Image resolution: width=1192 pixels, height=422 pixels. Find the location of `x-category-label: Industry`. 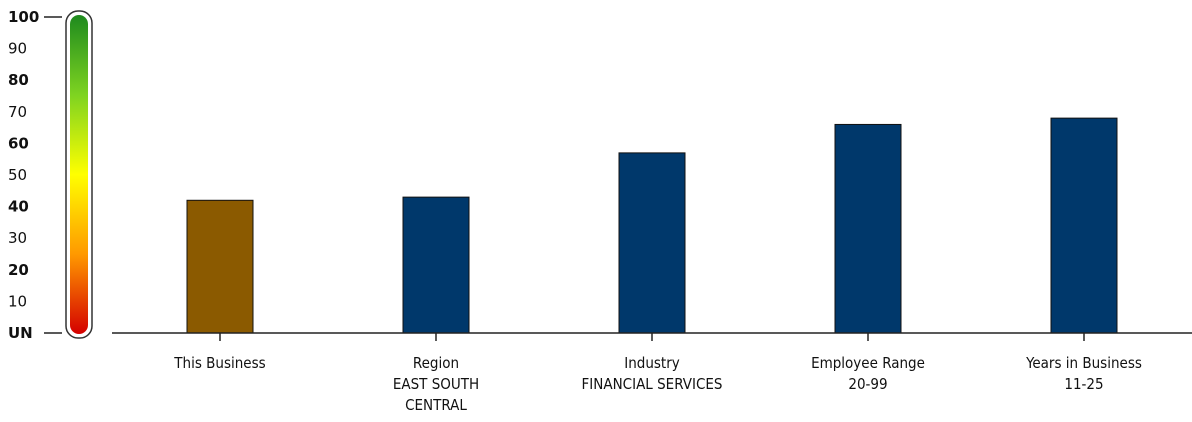

x-category-label: Industry is located at coordinates (652, 363).